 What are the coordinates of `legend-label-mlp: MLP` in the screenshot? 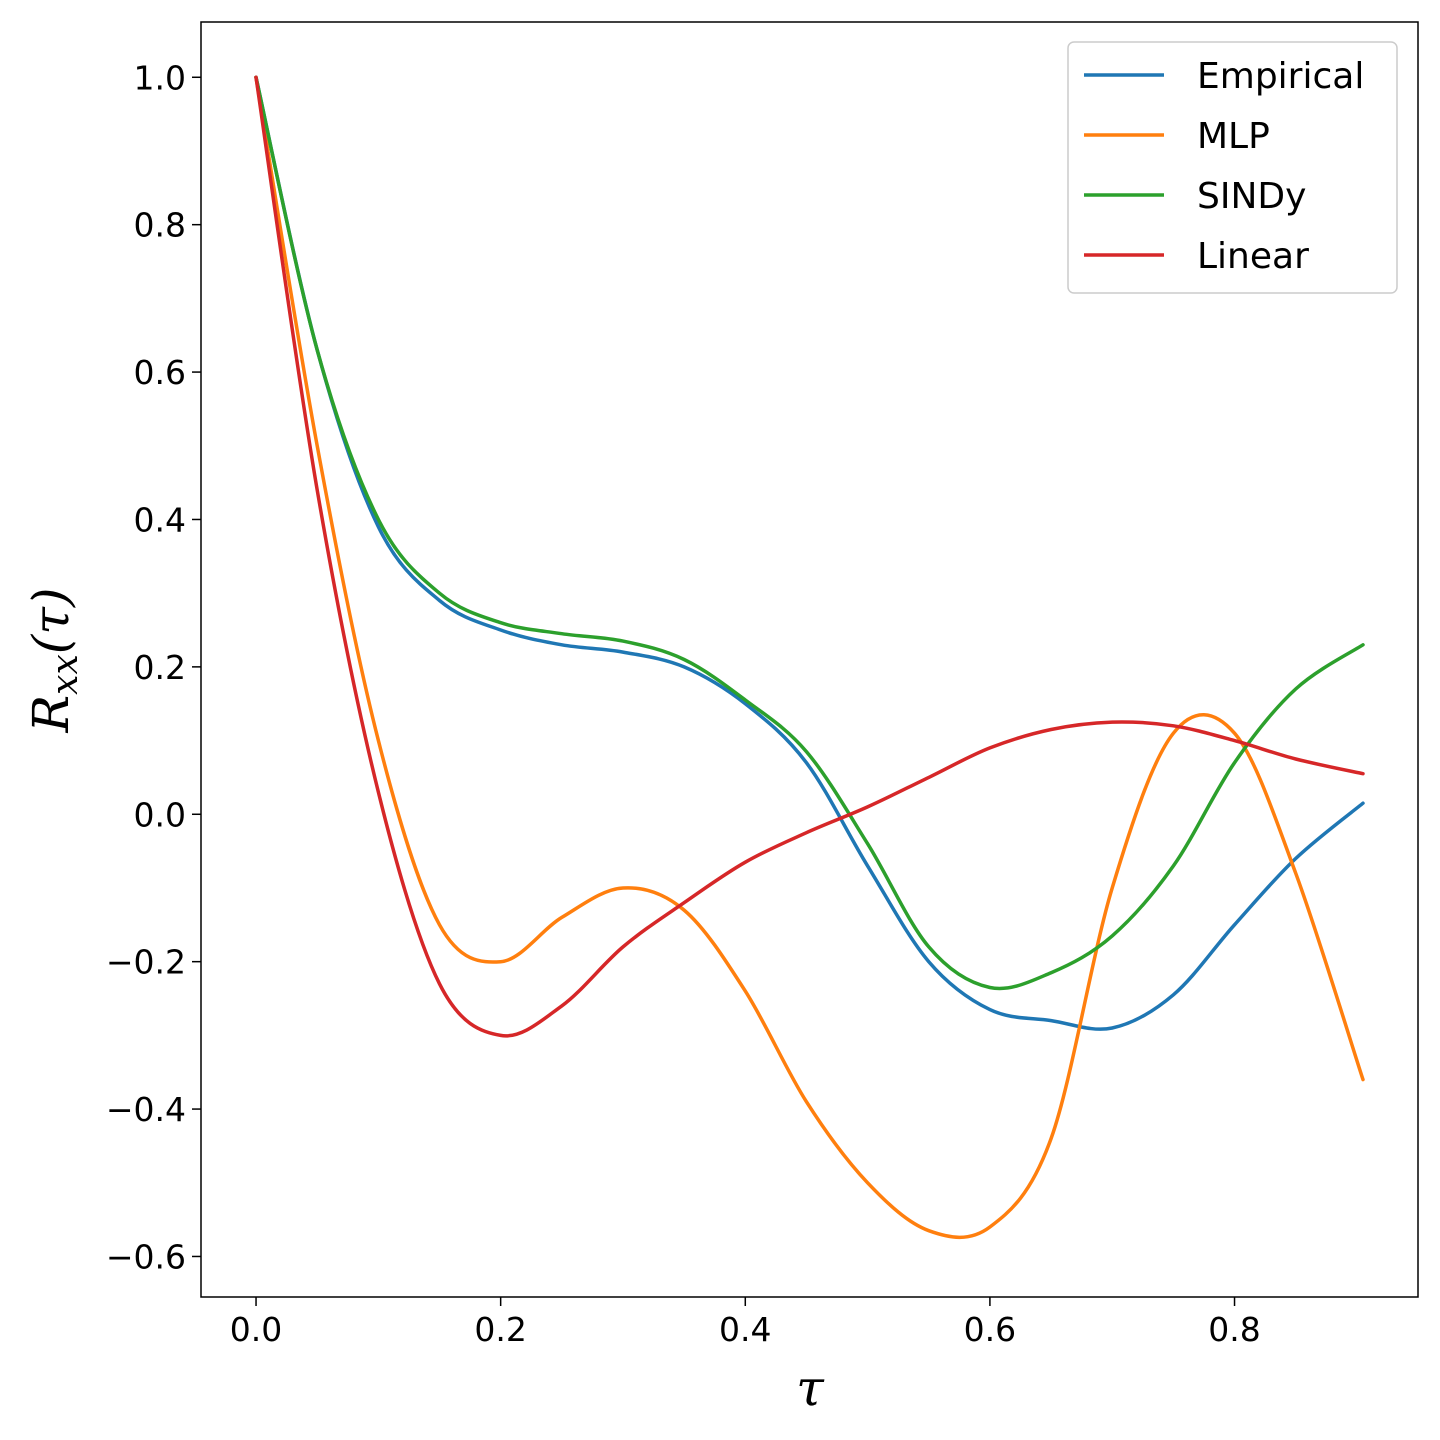 It's located at (1233, 136).